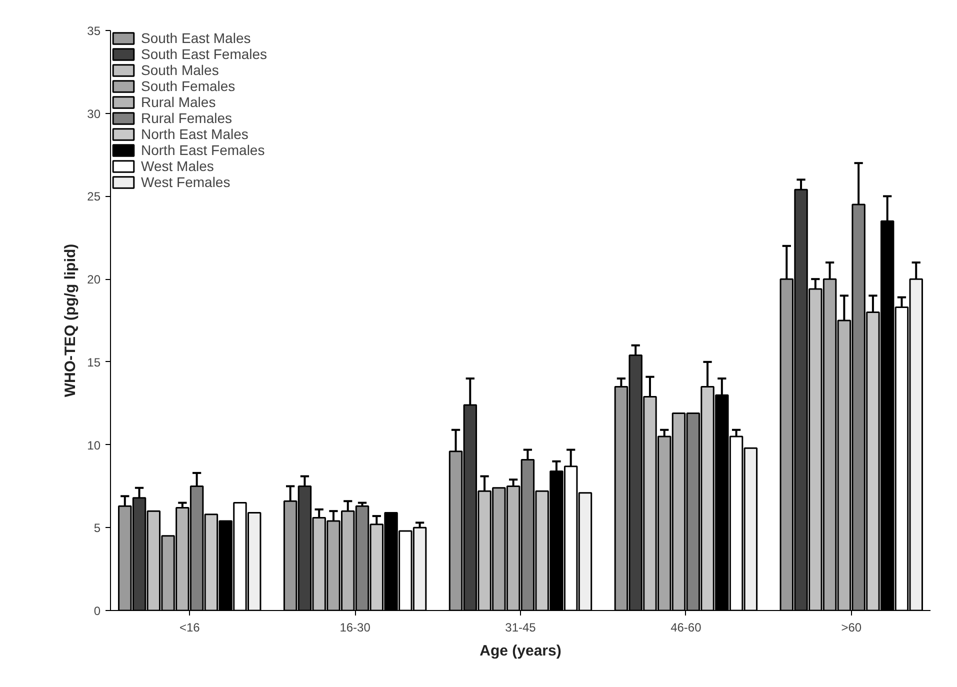 The height and width of the screenshot is (687, 957). What do you see at coordinates (188, 86) in the screenshot?
I see `legend-label: South Females` at bounding box center [188, 86].